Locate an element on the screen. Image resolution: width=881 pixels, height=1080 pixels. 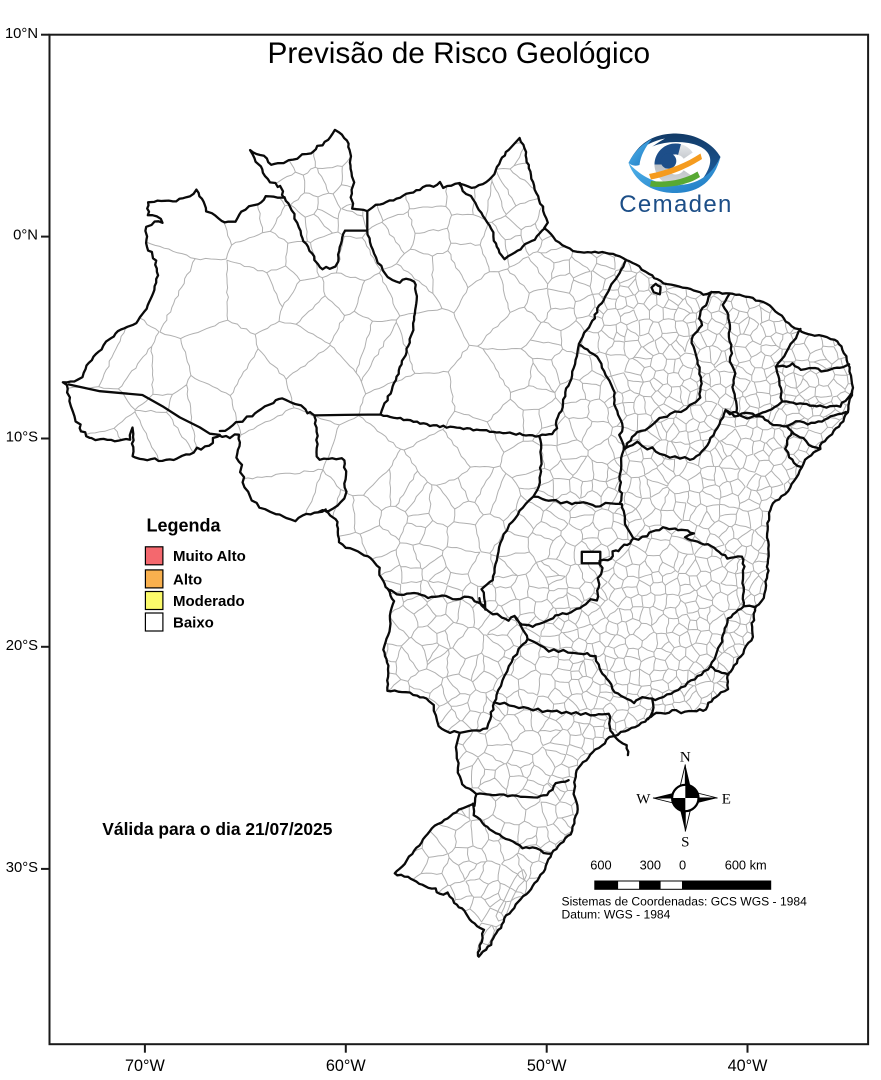
svg-text: Legenda is located at coordinates (184, 525).